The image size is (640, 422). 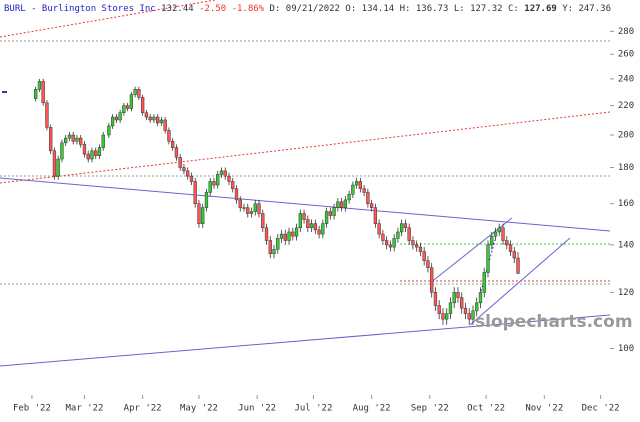 What do you see at coordinates (248, 9) in the screenshot?
I see `change-pct: -1.86%` at bounding box center [248, 9].